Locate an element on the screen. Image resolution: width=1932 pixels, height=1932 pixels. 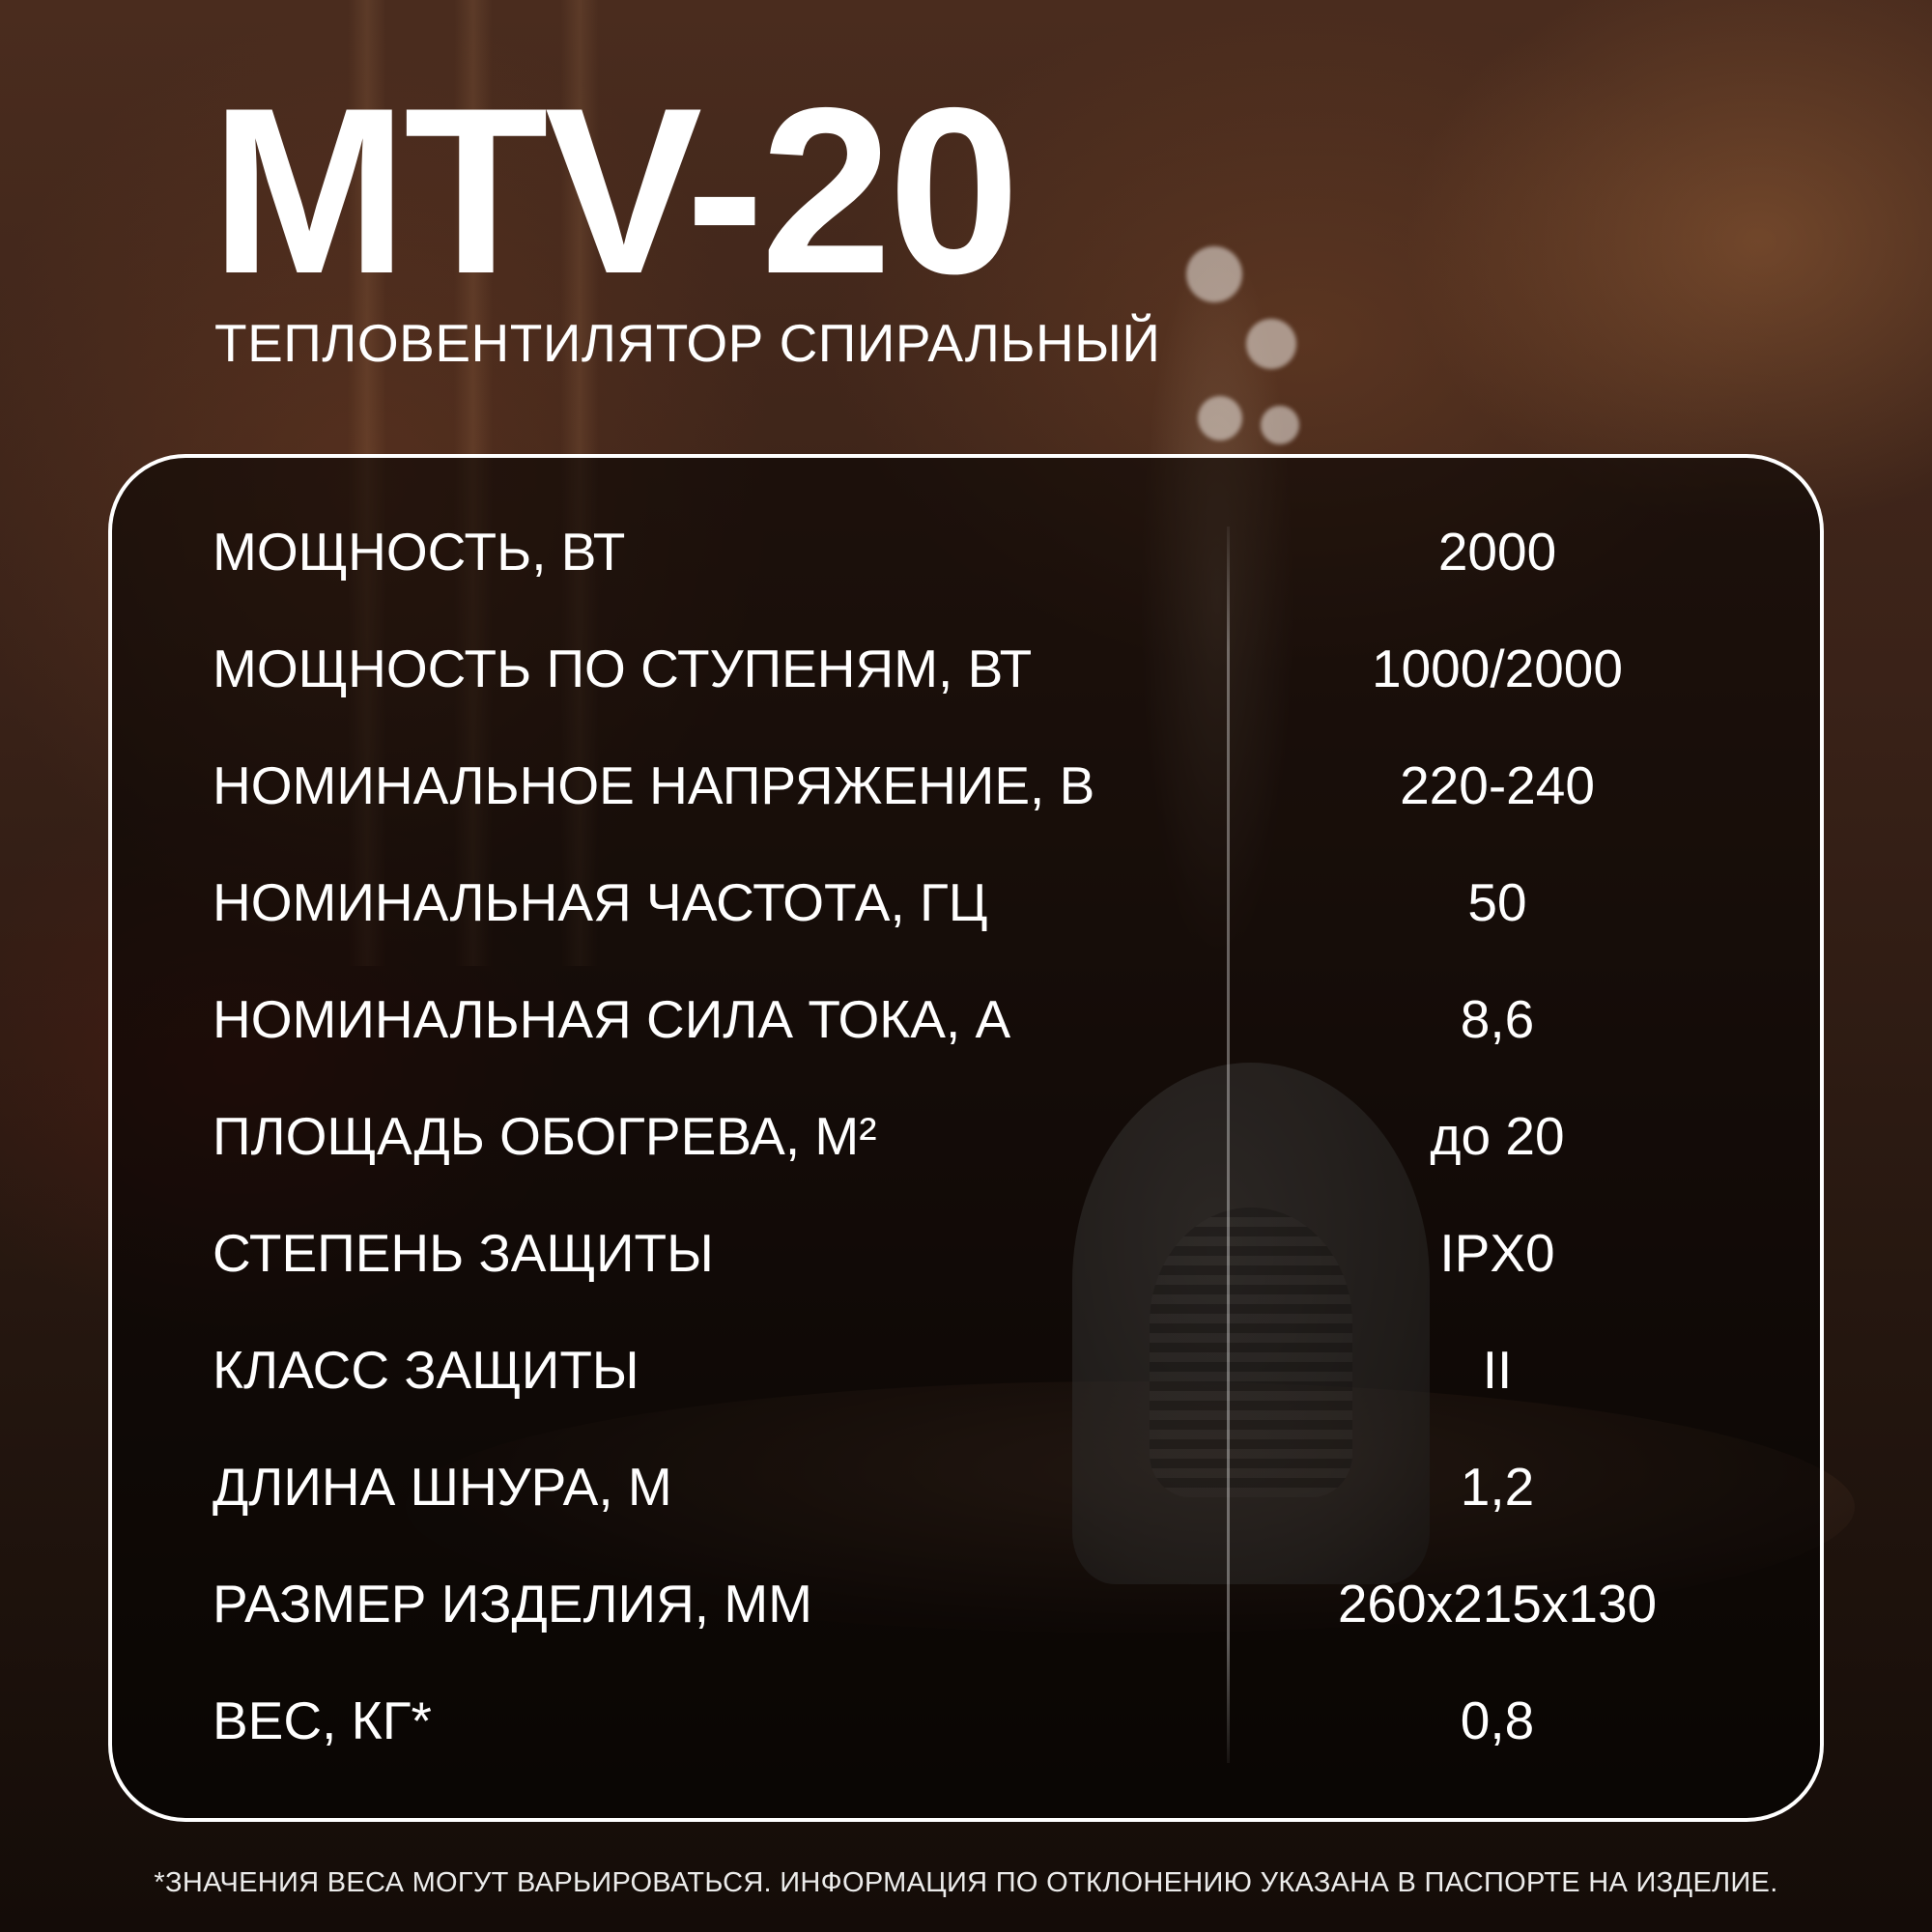
spec-value: 2000 is located at coordinates (1497, 552).